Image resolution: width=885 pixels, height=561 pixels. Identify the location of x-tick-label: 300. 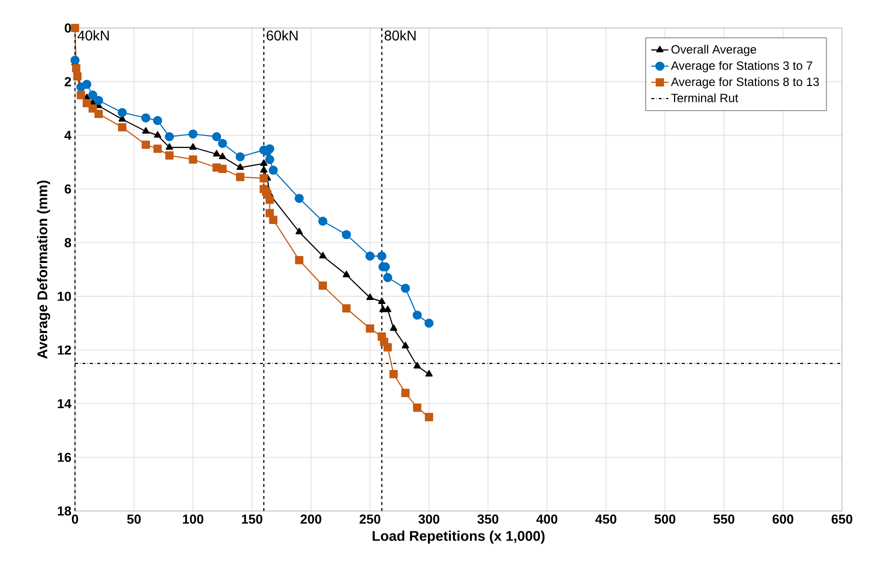
(429, 519).